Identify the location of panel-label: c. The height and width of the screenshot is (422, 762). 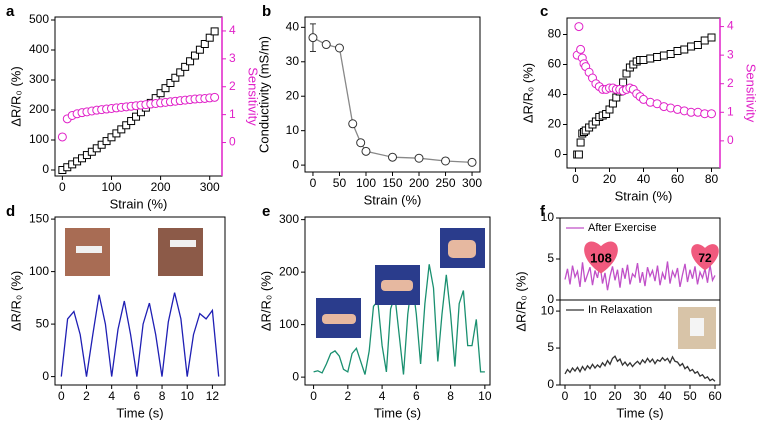
(544, 11).